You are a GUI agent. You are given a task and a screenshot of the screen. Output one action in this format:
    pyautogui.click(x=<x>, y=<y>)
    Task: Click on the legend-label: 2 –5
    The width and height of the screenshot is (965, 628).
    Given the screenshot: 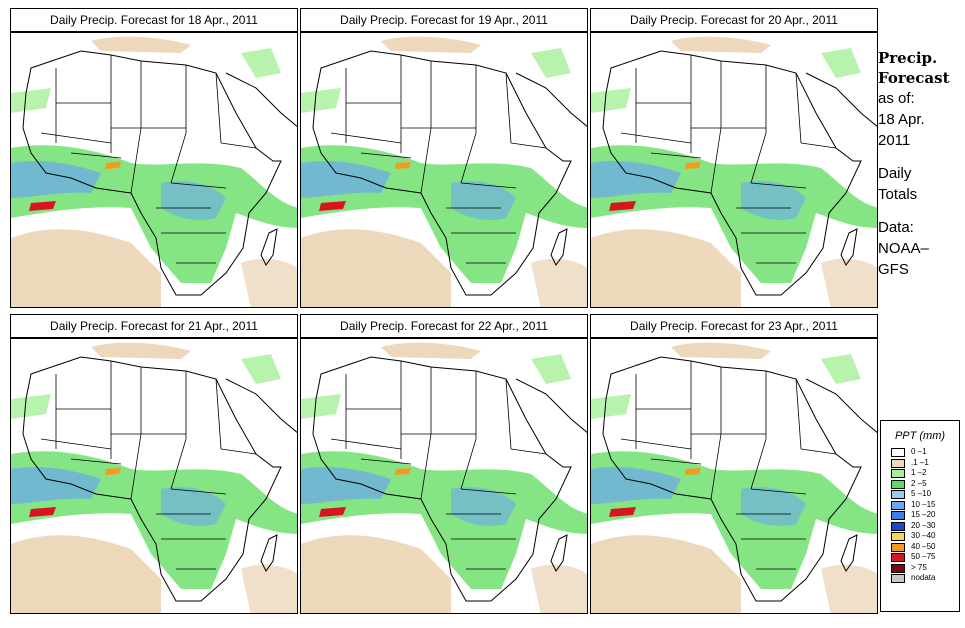 What is the action you would take?
    pyautogui.click(x=919, y=483)
    